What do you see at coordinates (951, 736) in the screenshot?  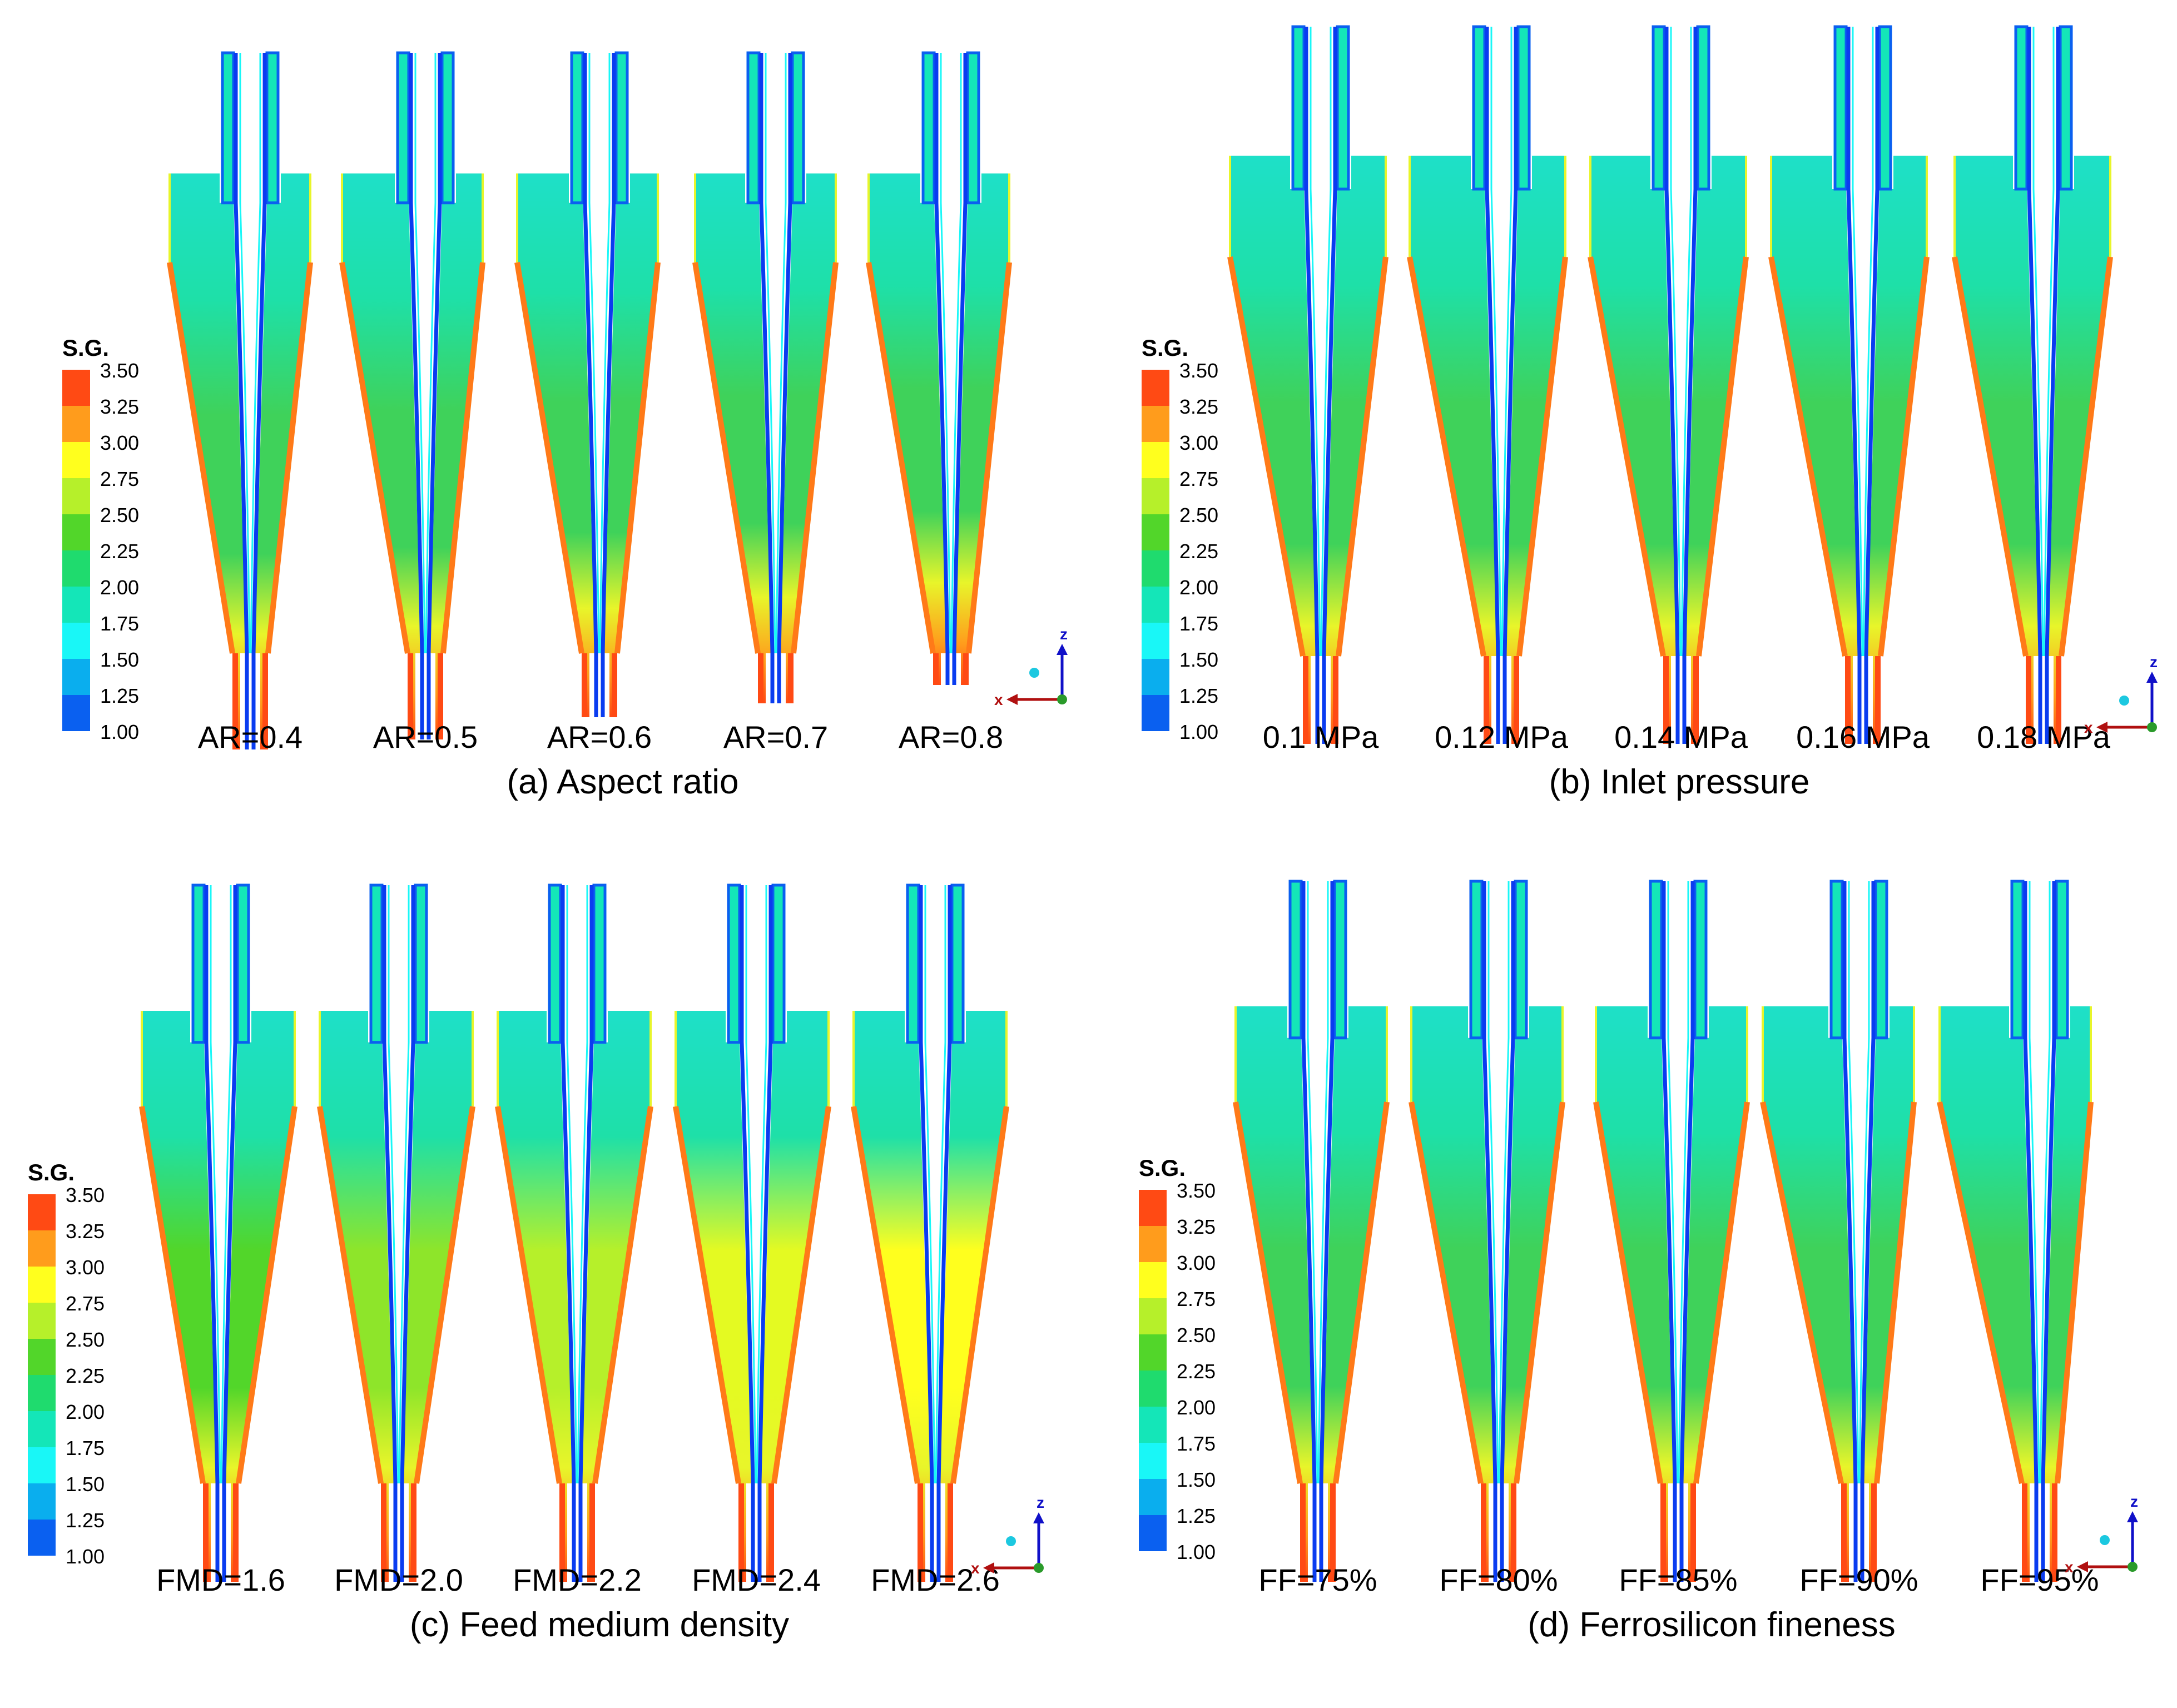 I see `case-label: AR=0.8` at bounding box center [951, 736].